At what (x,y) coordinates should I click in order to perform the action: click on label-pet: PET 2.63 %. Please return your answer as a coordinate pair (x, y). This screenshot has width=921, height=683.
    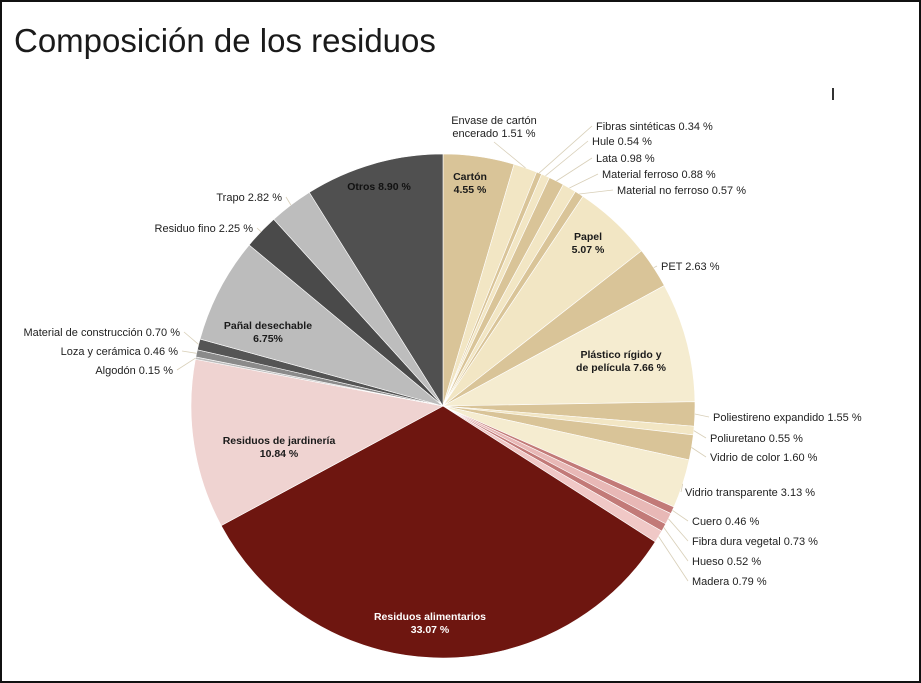
    Looking at the image, I should click on (690, 267).